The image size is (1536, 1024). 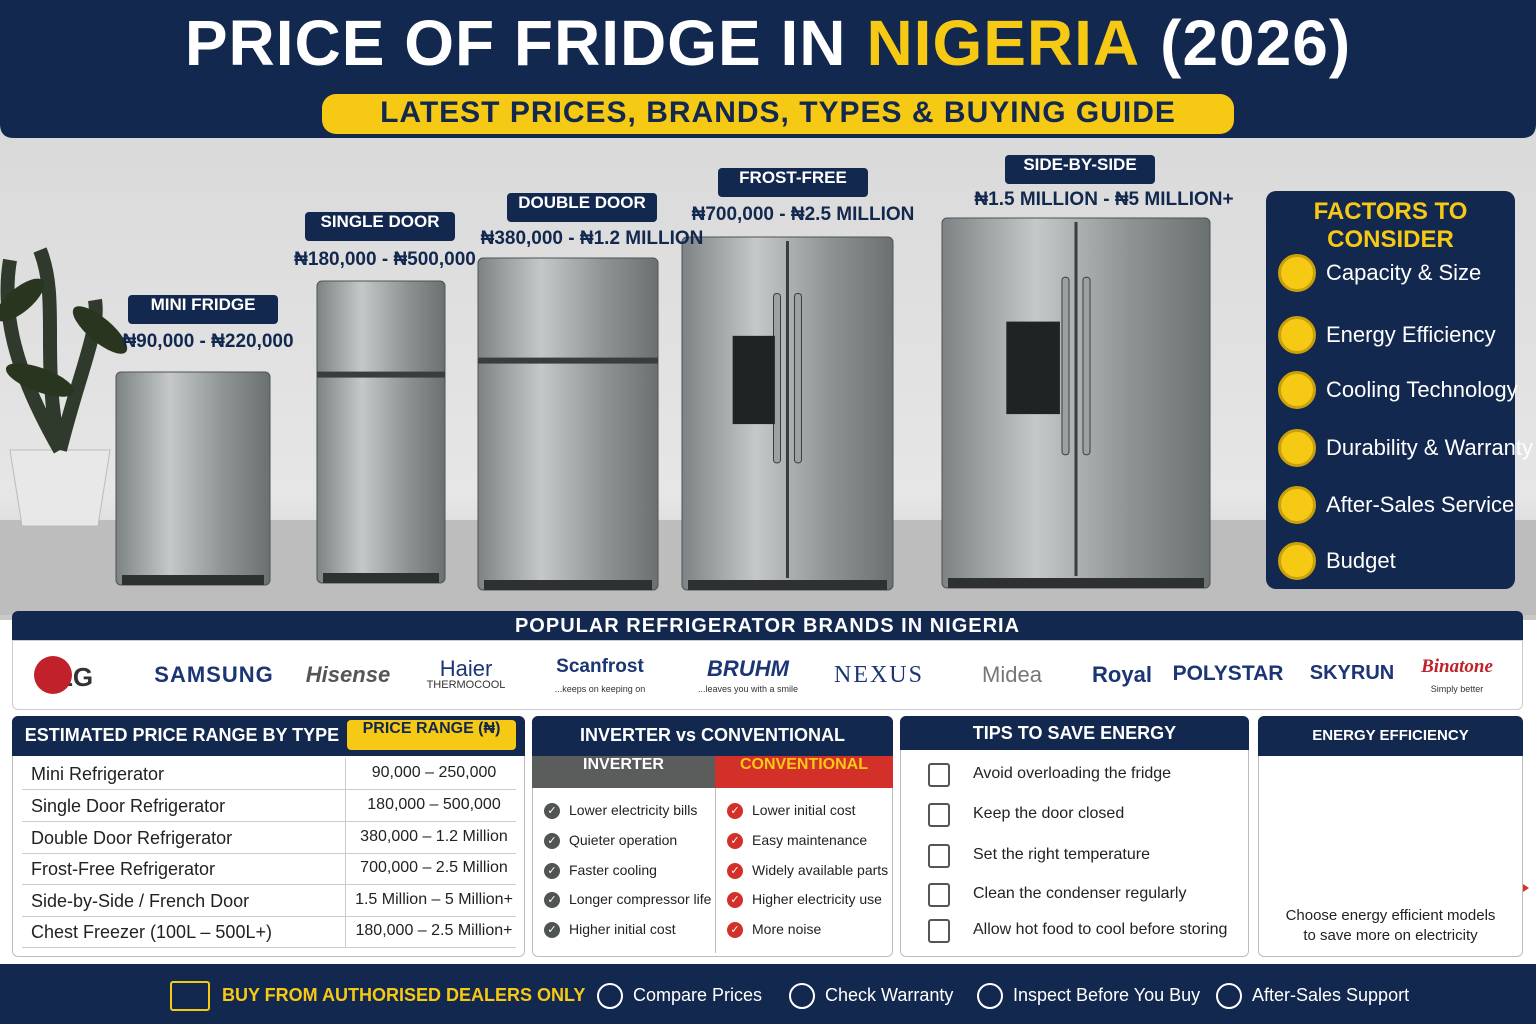 I want to click on row-price: 180,000 – 2.5 Million+, so click(x=434, y=930).